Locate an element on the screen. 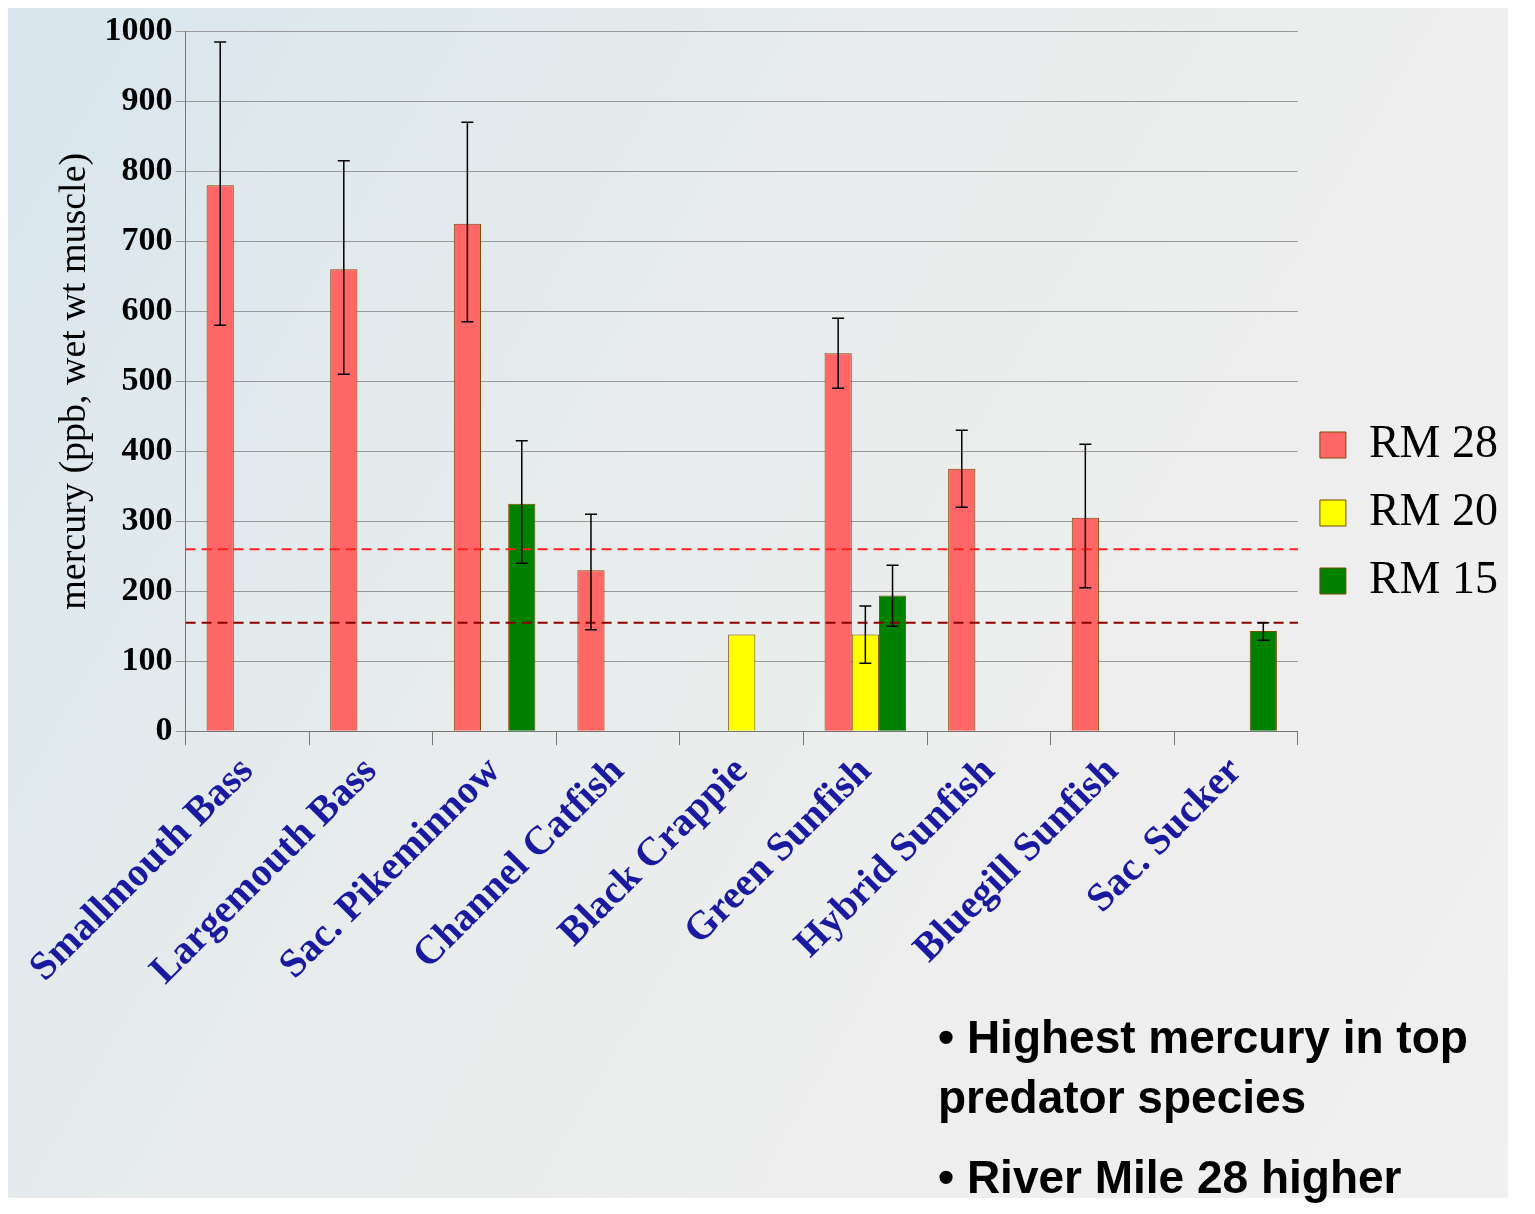 The width and height of the screenshot is (1535, 1214). legend-label: RM 20 is located at coordinates (1433, 510).